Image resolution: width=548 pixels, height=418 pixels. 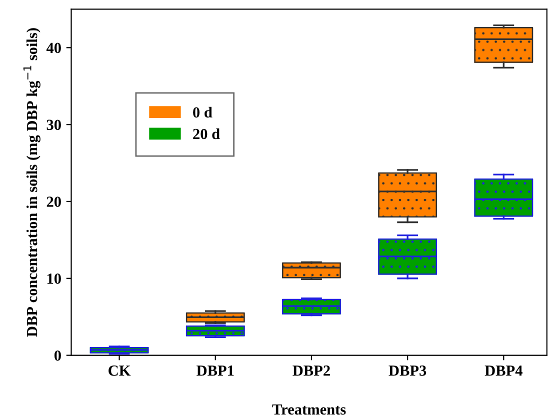 I want to click on x-axis-title: Treatments, so click(x=309, y=409).